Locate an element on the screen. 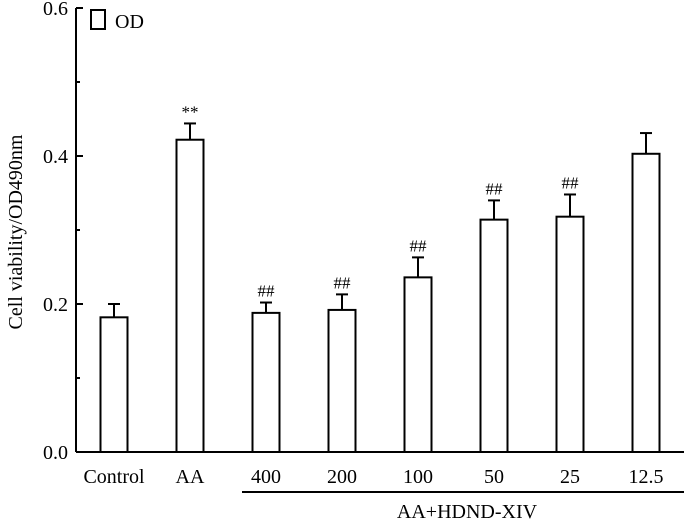  y-tick-label: 0.2 is located at coordinates (55, 305).